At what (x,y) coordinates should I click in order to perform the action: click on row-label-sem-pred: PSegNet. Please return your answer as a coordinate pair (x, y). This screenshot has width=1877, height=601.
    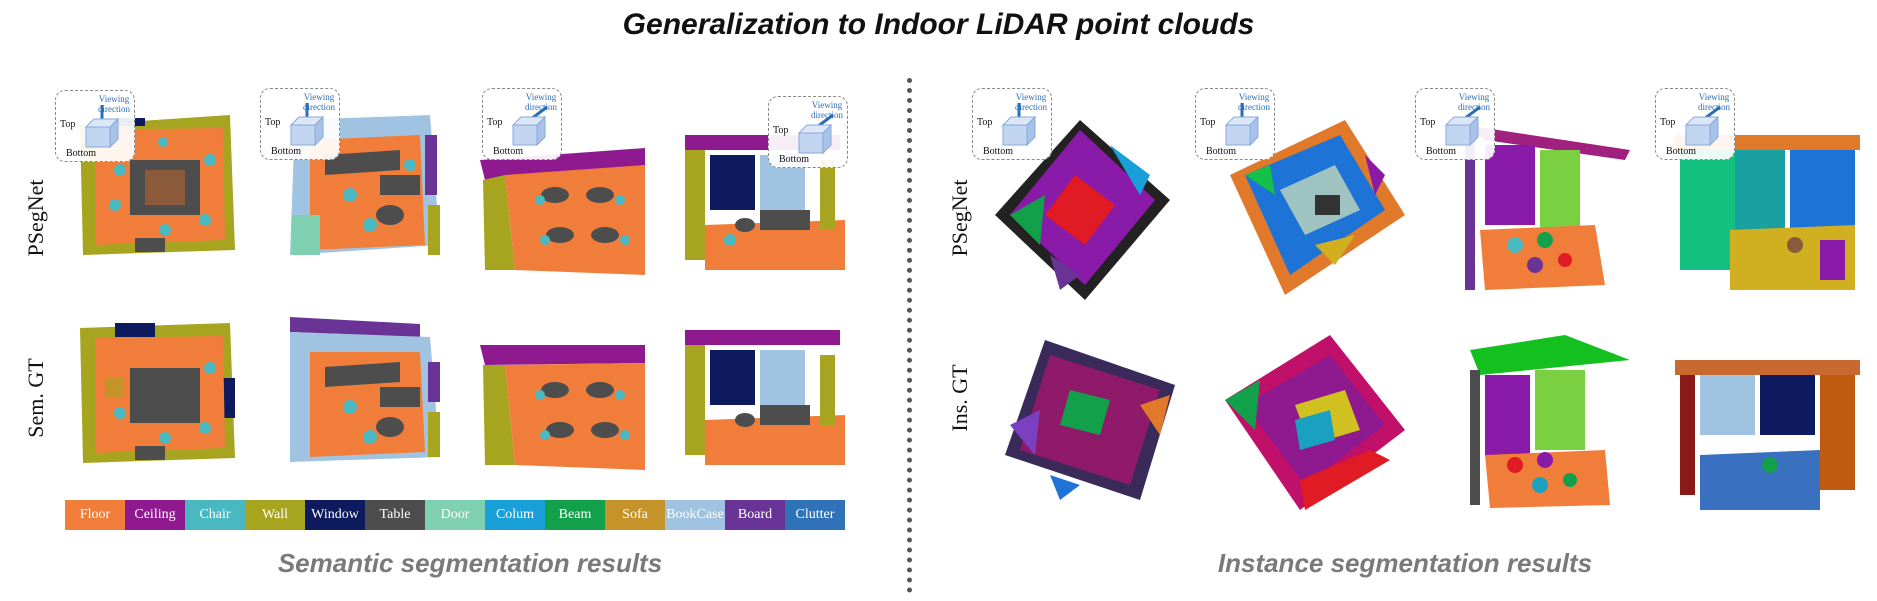
    Looking at the image, I should click on (35, 218).